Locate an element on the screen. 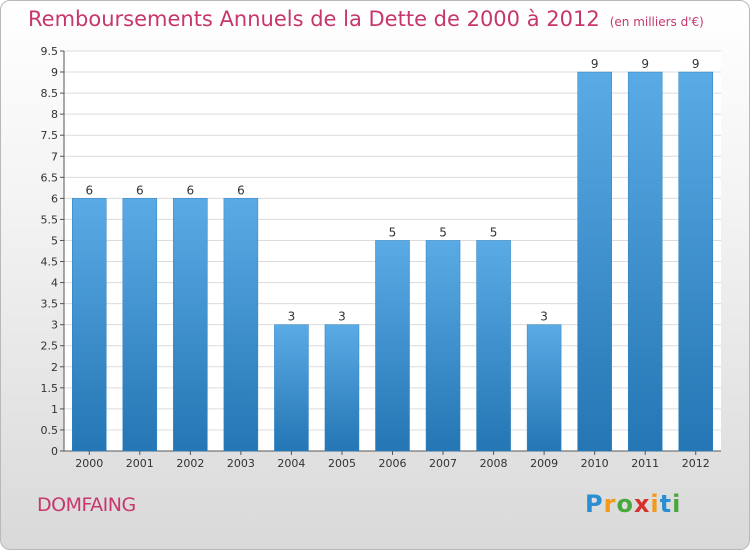 This screenshot has width=750, height=550. title-unit: (en milliers d'€) is located at coordinates (656, 22).